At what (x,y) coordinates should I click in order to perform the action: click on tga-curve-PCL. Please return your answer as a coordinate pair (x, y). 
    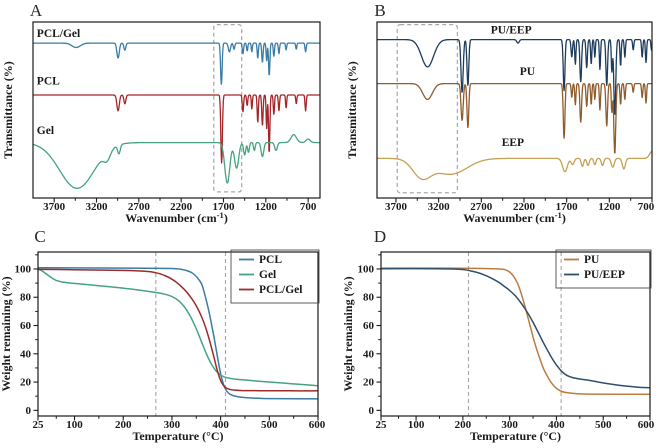
    Looking at the image, I should click on (178, 333).